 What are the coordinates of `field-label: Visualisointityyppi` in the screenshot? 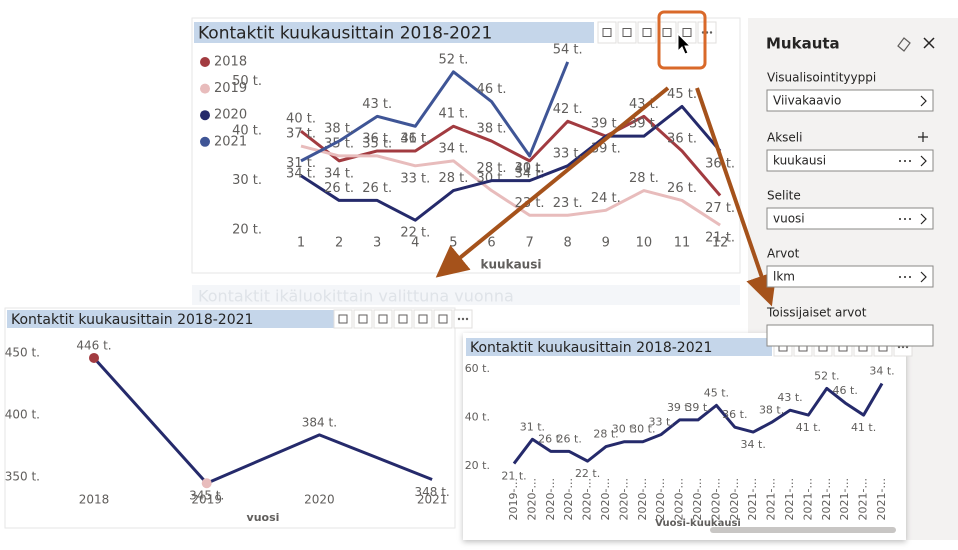 It's located at (821, 78).